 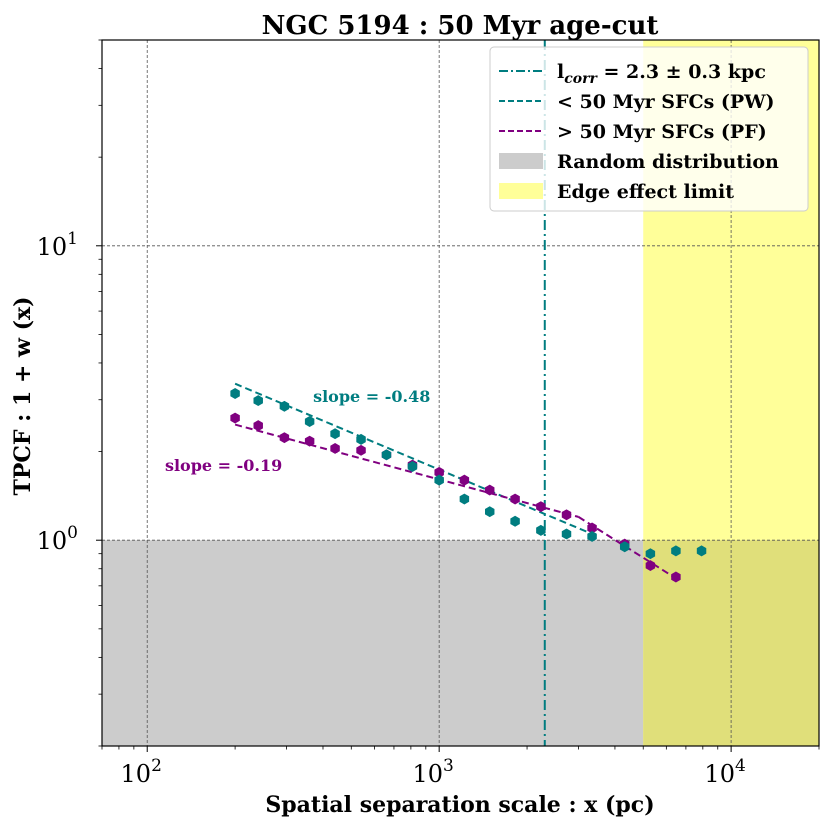 What do you see at coordinates (432, 772) in the screenshot?
I see `x-tick-label: 10³` at bounding box center [432, 772].